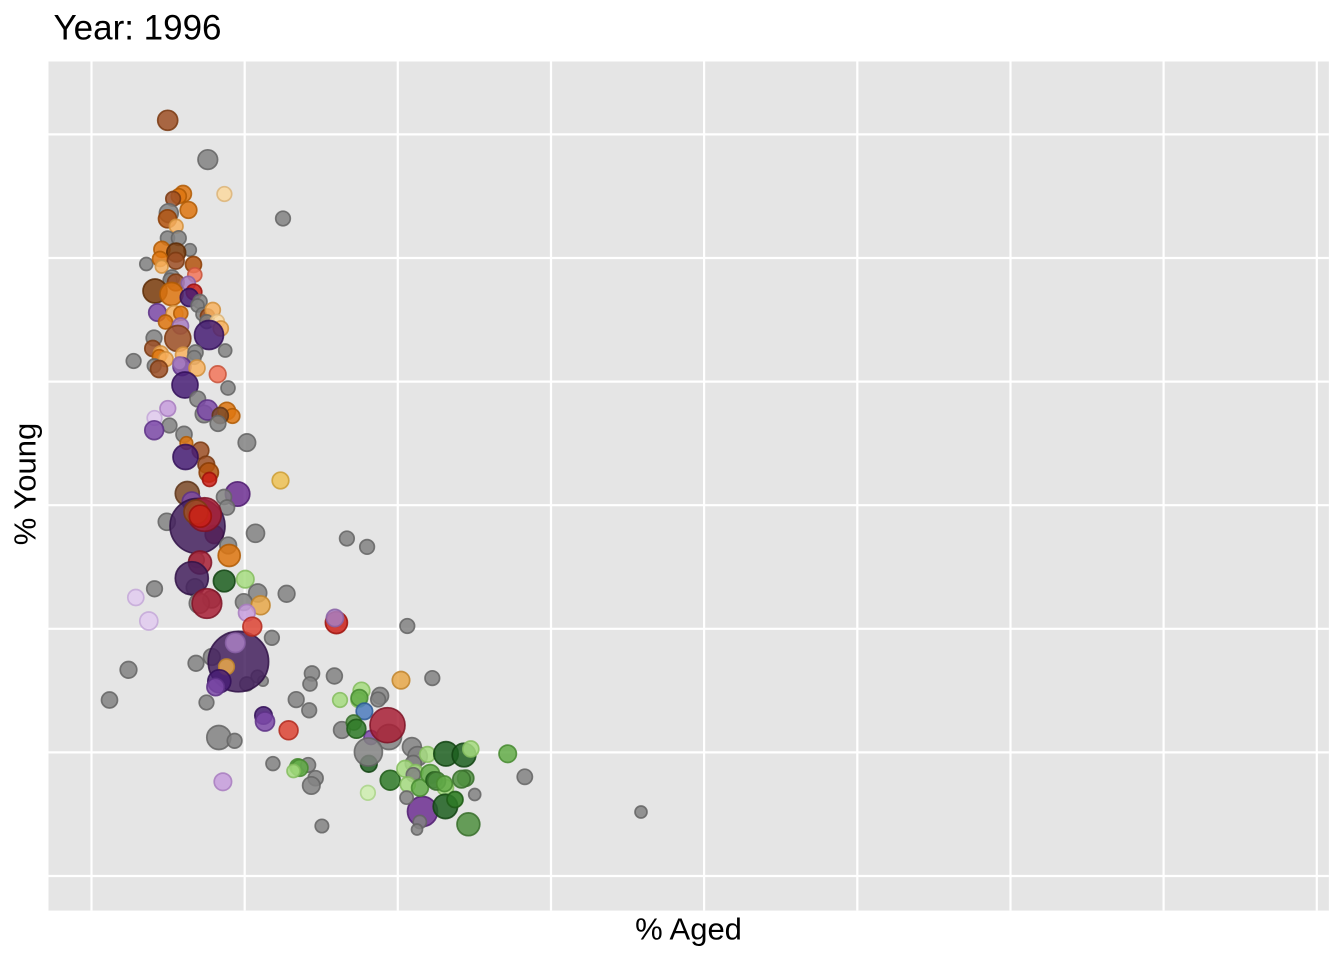 The height and width of the screenshot is (965, 1344). Describe the element at coordinates (25, 484) in the screenshot. I see `svg-text: % Young` at that location.